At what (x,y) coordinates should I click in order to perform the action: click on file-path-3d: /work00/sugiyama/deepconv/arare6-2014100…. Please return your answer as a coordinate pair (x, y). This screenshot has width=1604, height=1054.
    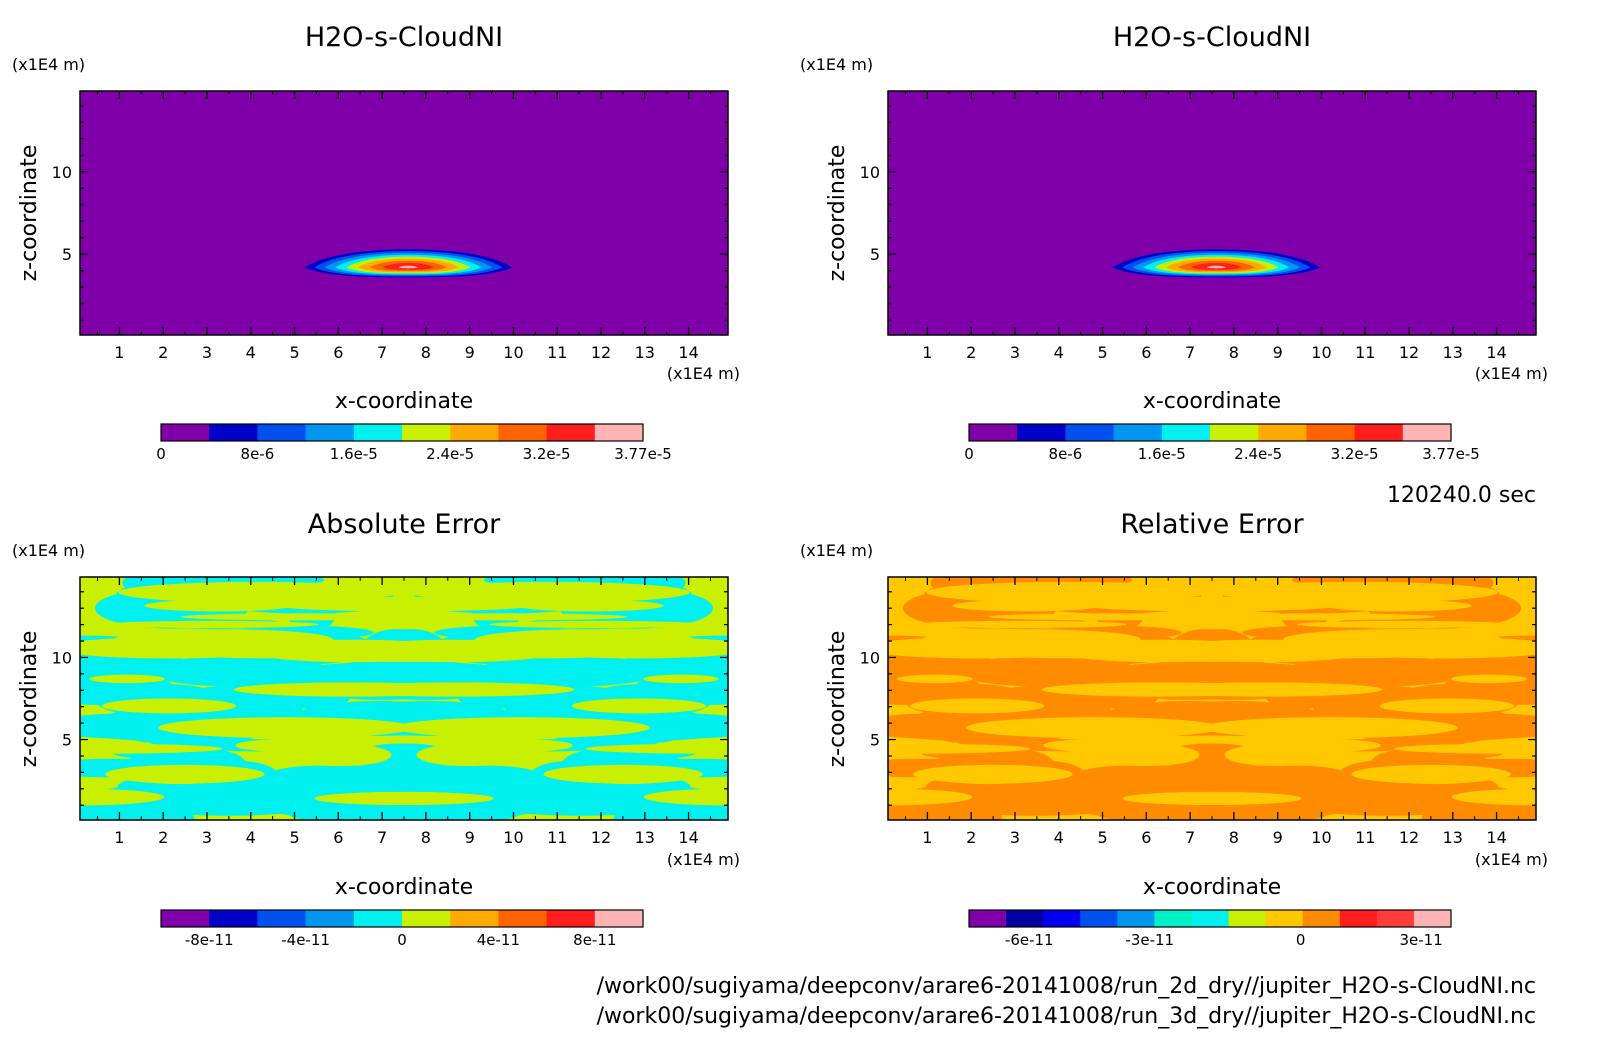
    Looking at the image, I should click on (1066, 1016).